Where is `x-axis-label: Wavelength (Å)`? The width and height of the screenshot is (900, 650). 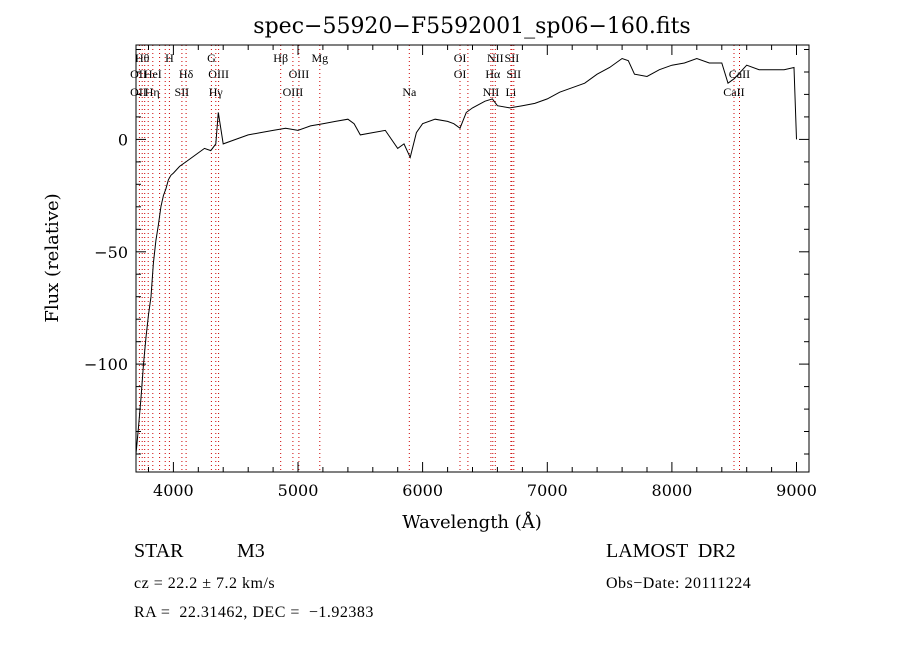
x-axis-label: Wavelength (Å) is located at coordinates (472, 522).